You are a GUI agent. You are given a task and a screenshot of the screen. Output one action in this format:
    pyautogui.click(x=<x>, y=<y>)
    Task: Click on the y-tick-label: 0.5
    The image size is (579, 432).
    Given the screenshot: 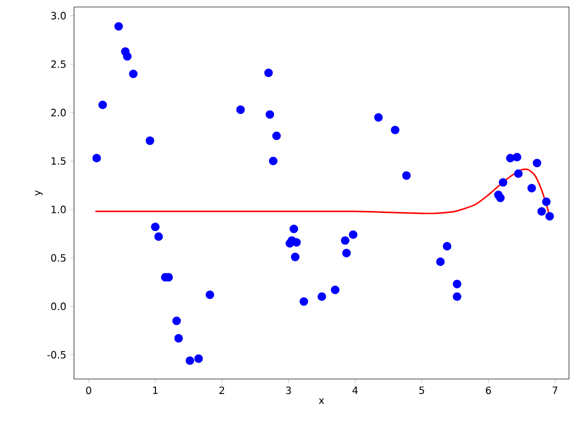 What is the action you would take?
    pyautogui.click(x=58, y=258)
    